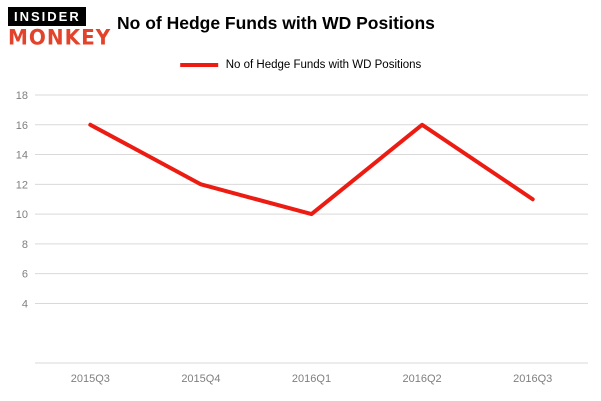  I want to click on logo-monkey-text: MONKEY, so click(60, 37).